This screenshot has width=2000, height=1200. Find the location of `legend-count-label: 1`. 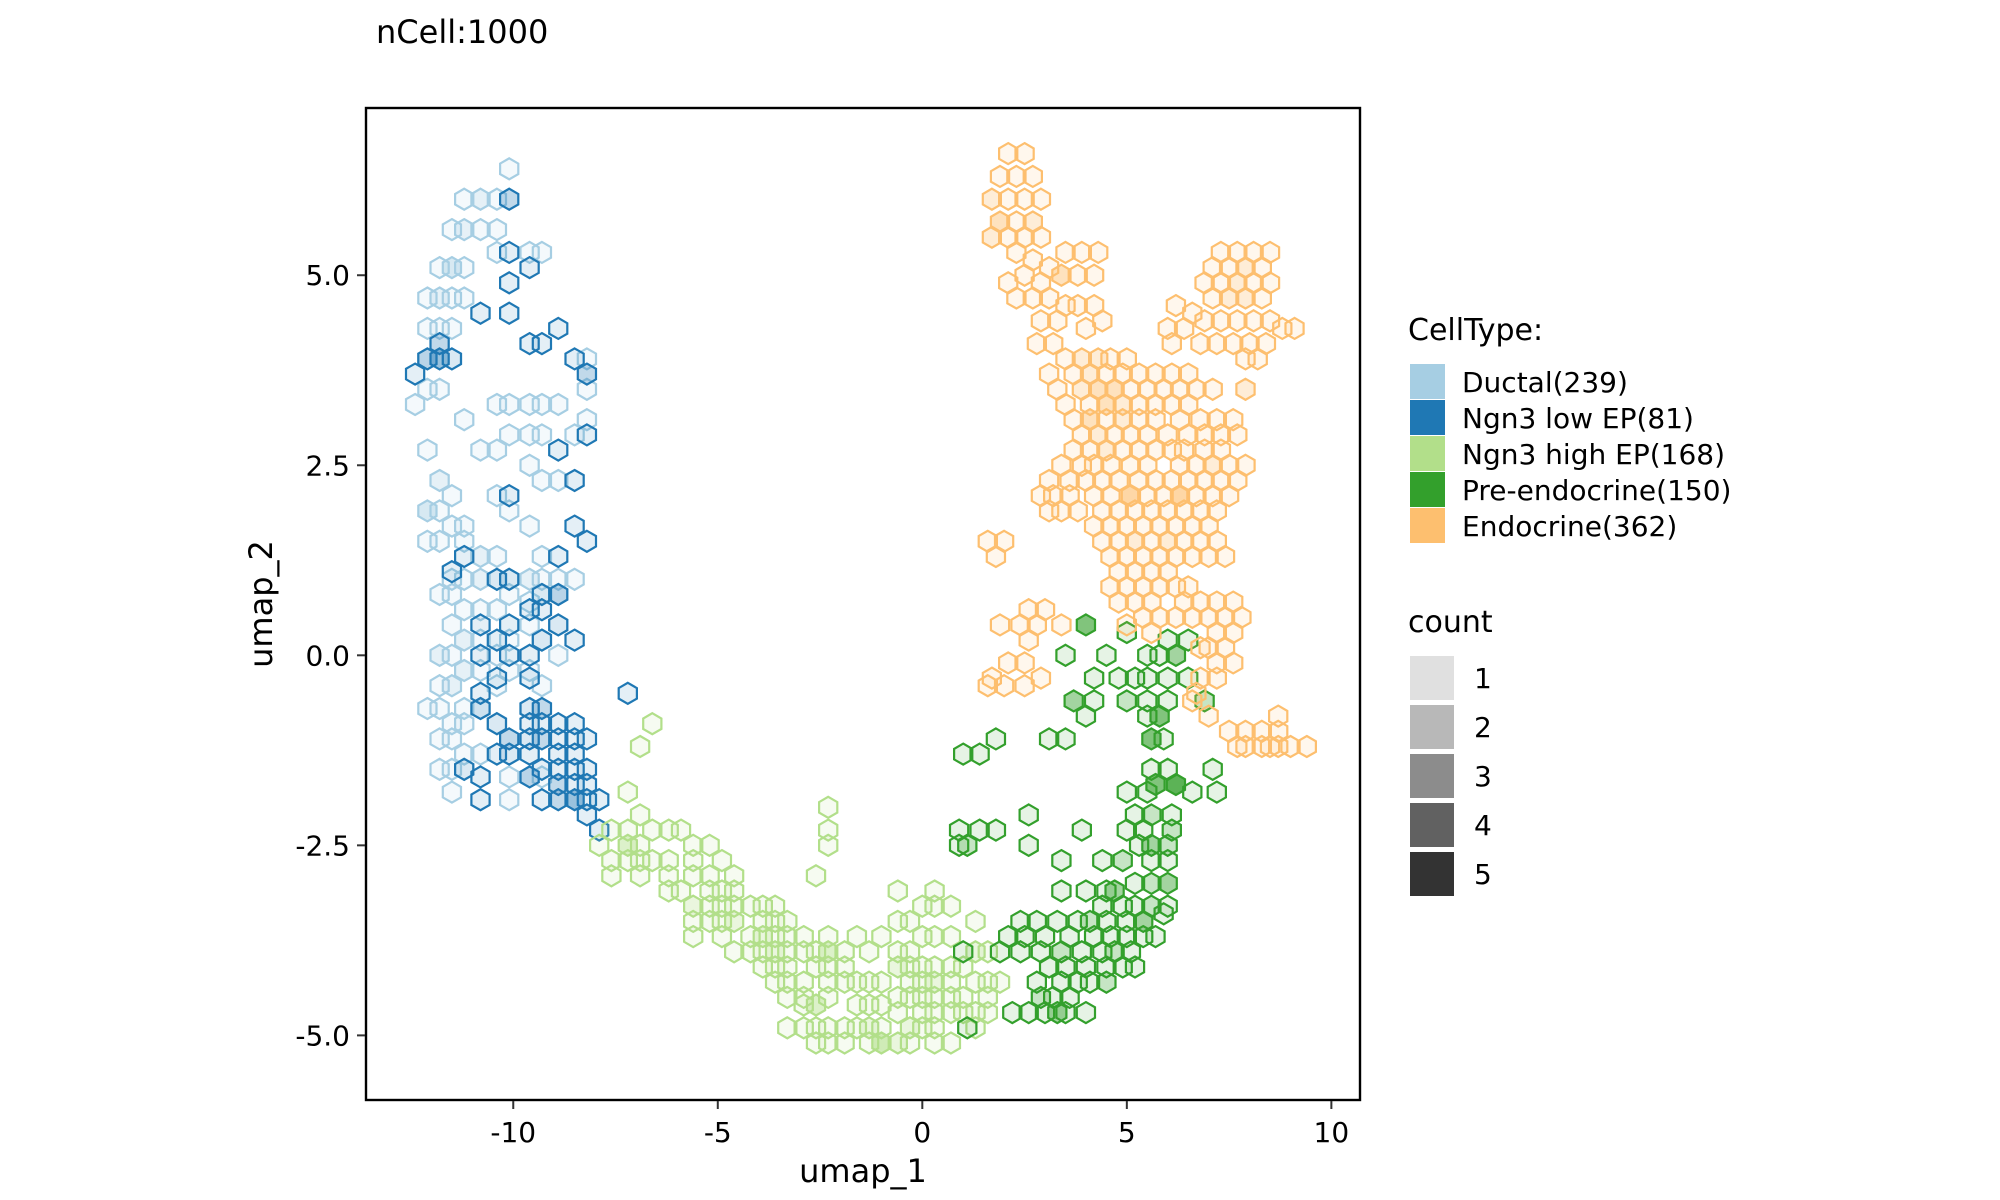

legend-count-label: 1 is located at coordinates (1483, 678).